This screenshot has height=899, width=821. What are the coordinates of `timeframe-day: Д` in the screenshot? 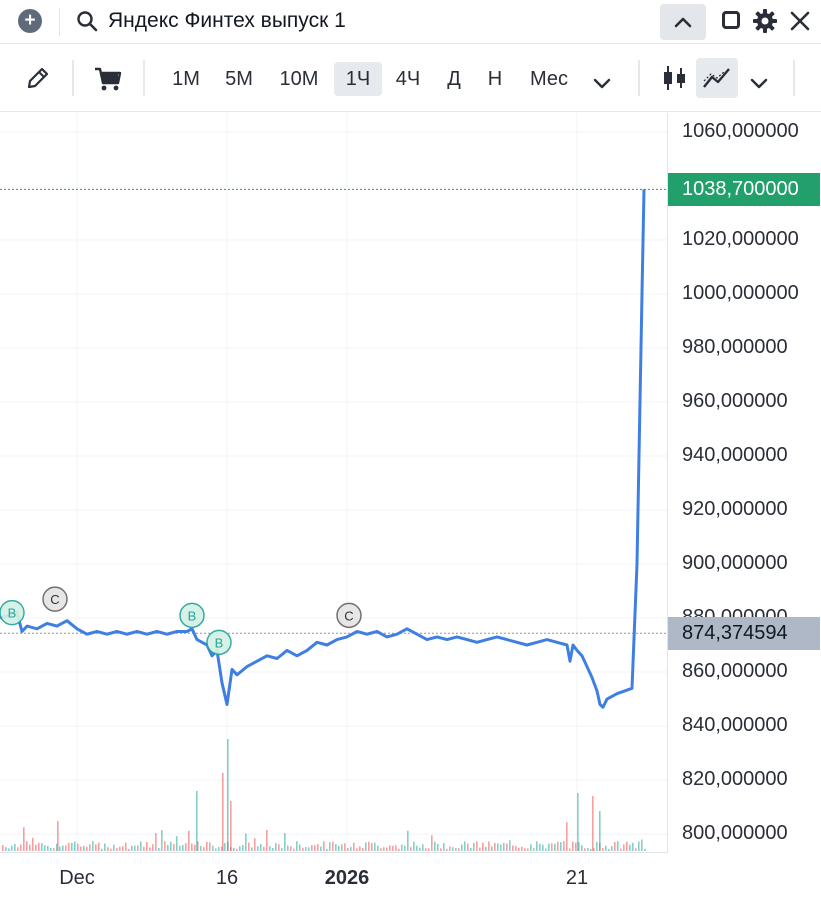 It's located at (454, 79).